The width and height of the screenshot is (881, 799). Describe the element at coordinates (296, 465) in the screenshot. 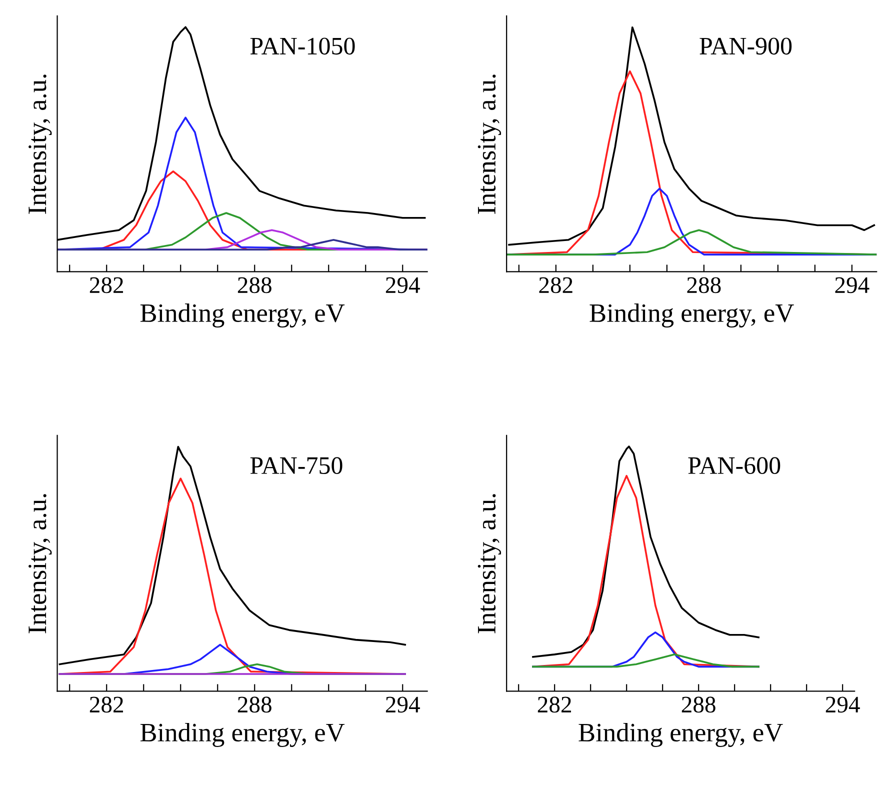

I see `annotation: PAN-750` at that location.